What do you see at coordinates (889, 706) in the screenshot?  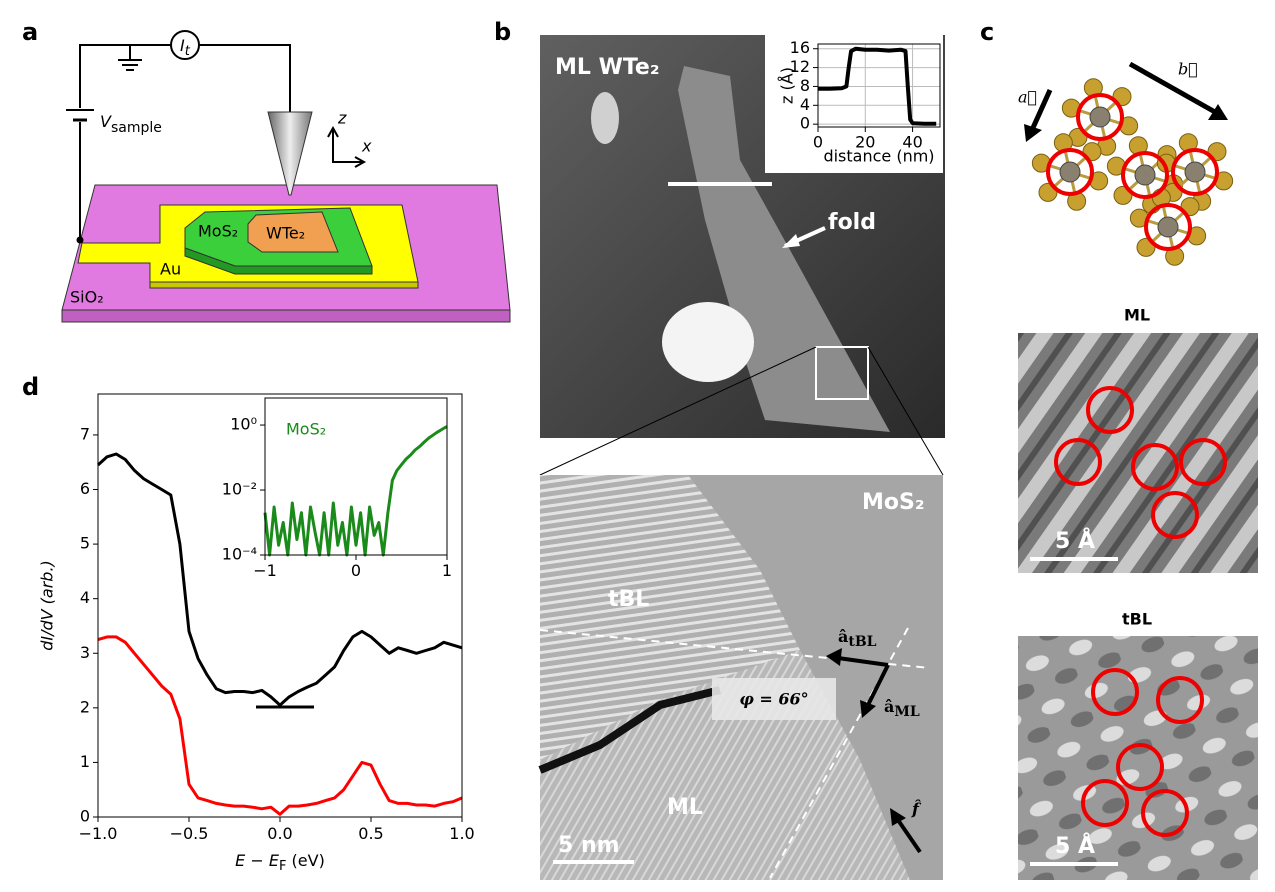 I see `vector-symbol: â` at bounding box center [889, 706].